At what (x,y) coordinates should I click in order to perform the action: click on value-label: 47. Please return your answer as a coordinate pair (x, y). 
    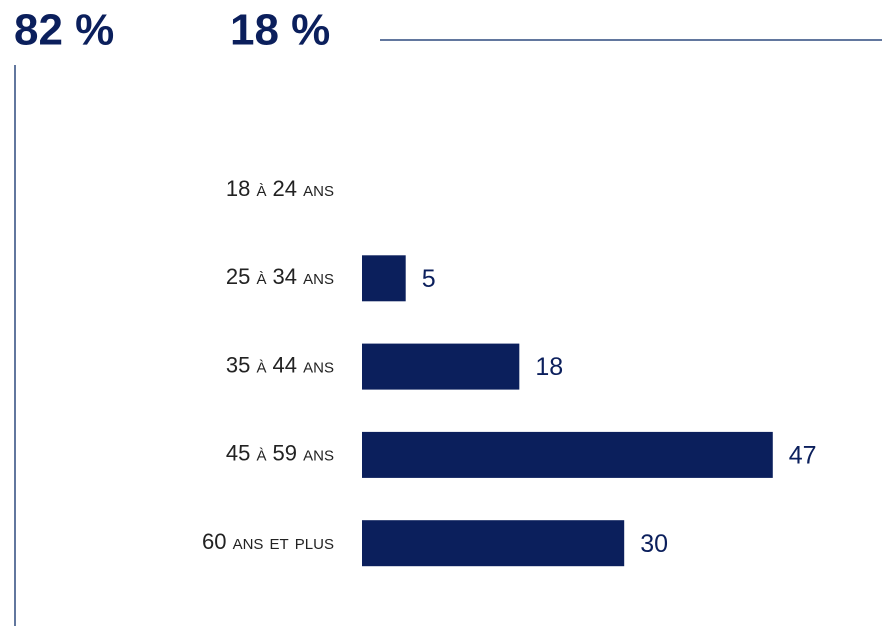
    Looking at the image, I should click on (803, 456).